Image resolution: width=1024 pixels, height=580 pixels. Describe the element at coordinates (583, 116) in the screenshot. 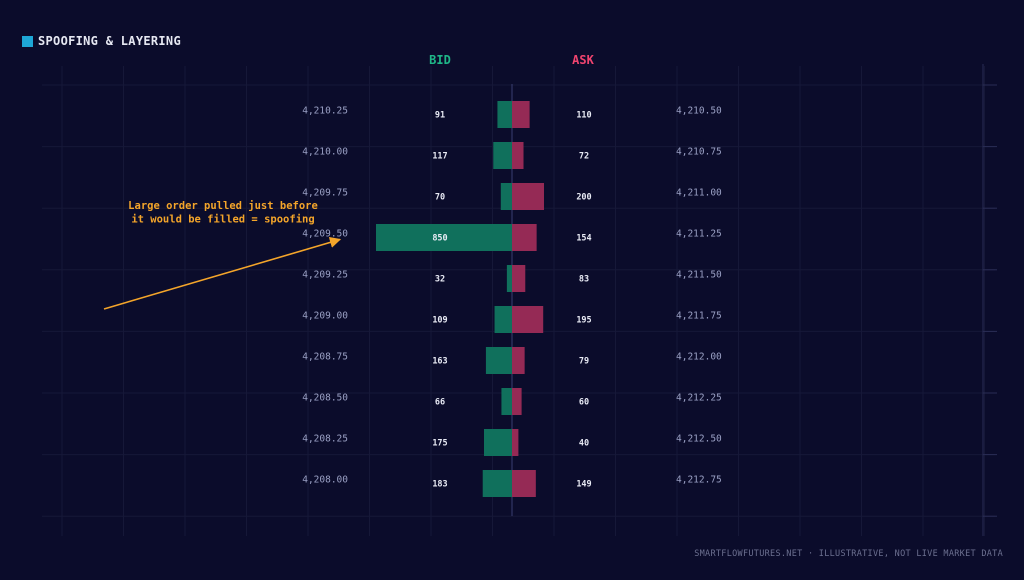

I see `ask-size-label: 110` at that location.